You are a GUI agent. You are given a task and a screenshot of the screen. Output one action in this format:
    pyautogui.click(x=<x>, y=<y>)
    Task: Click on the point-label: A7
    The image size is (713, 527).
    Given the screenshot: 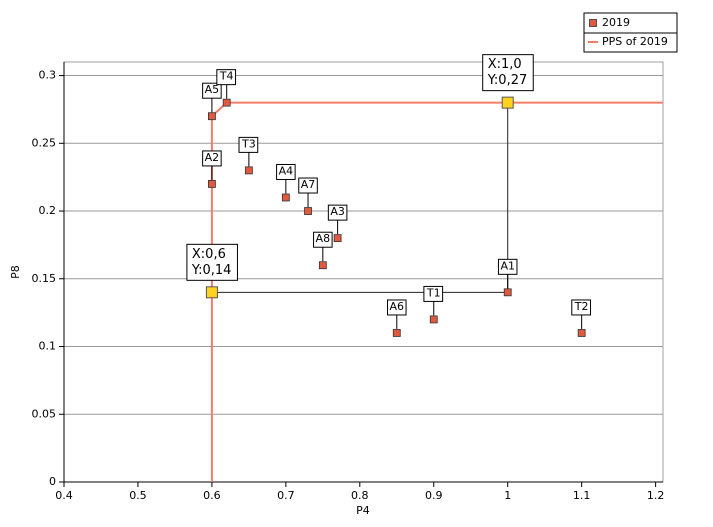 What is the action you would take?
    pyautogui.click(x=308, y=185)
    